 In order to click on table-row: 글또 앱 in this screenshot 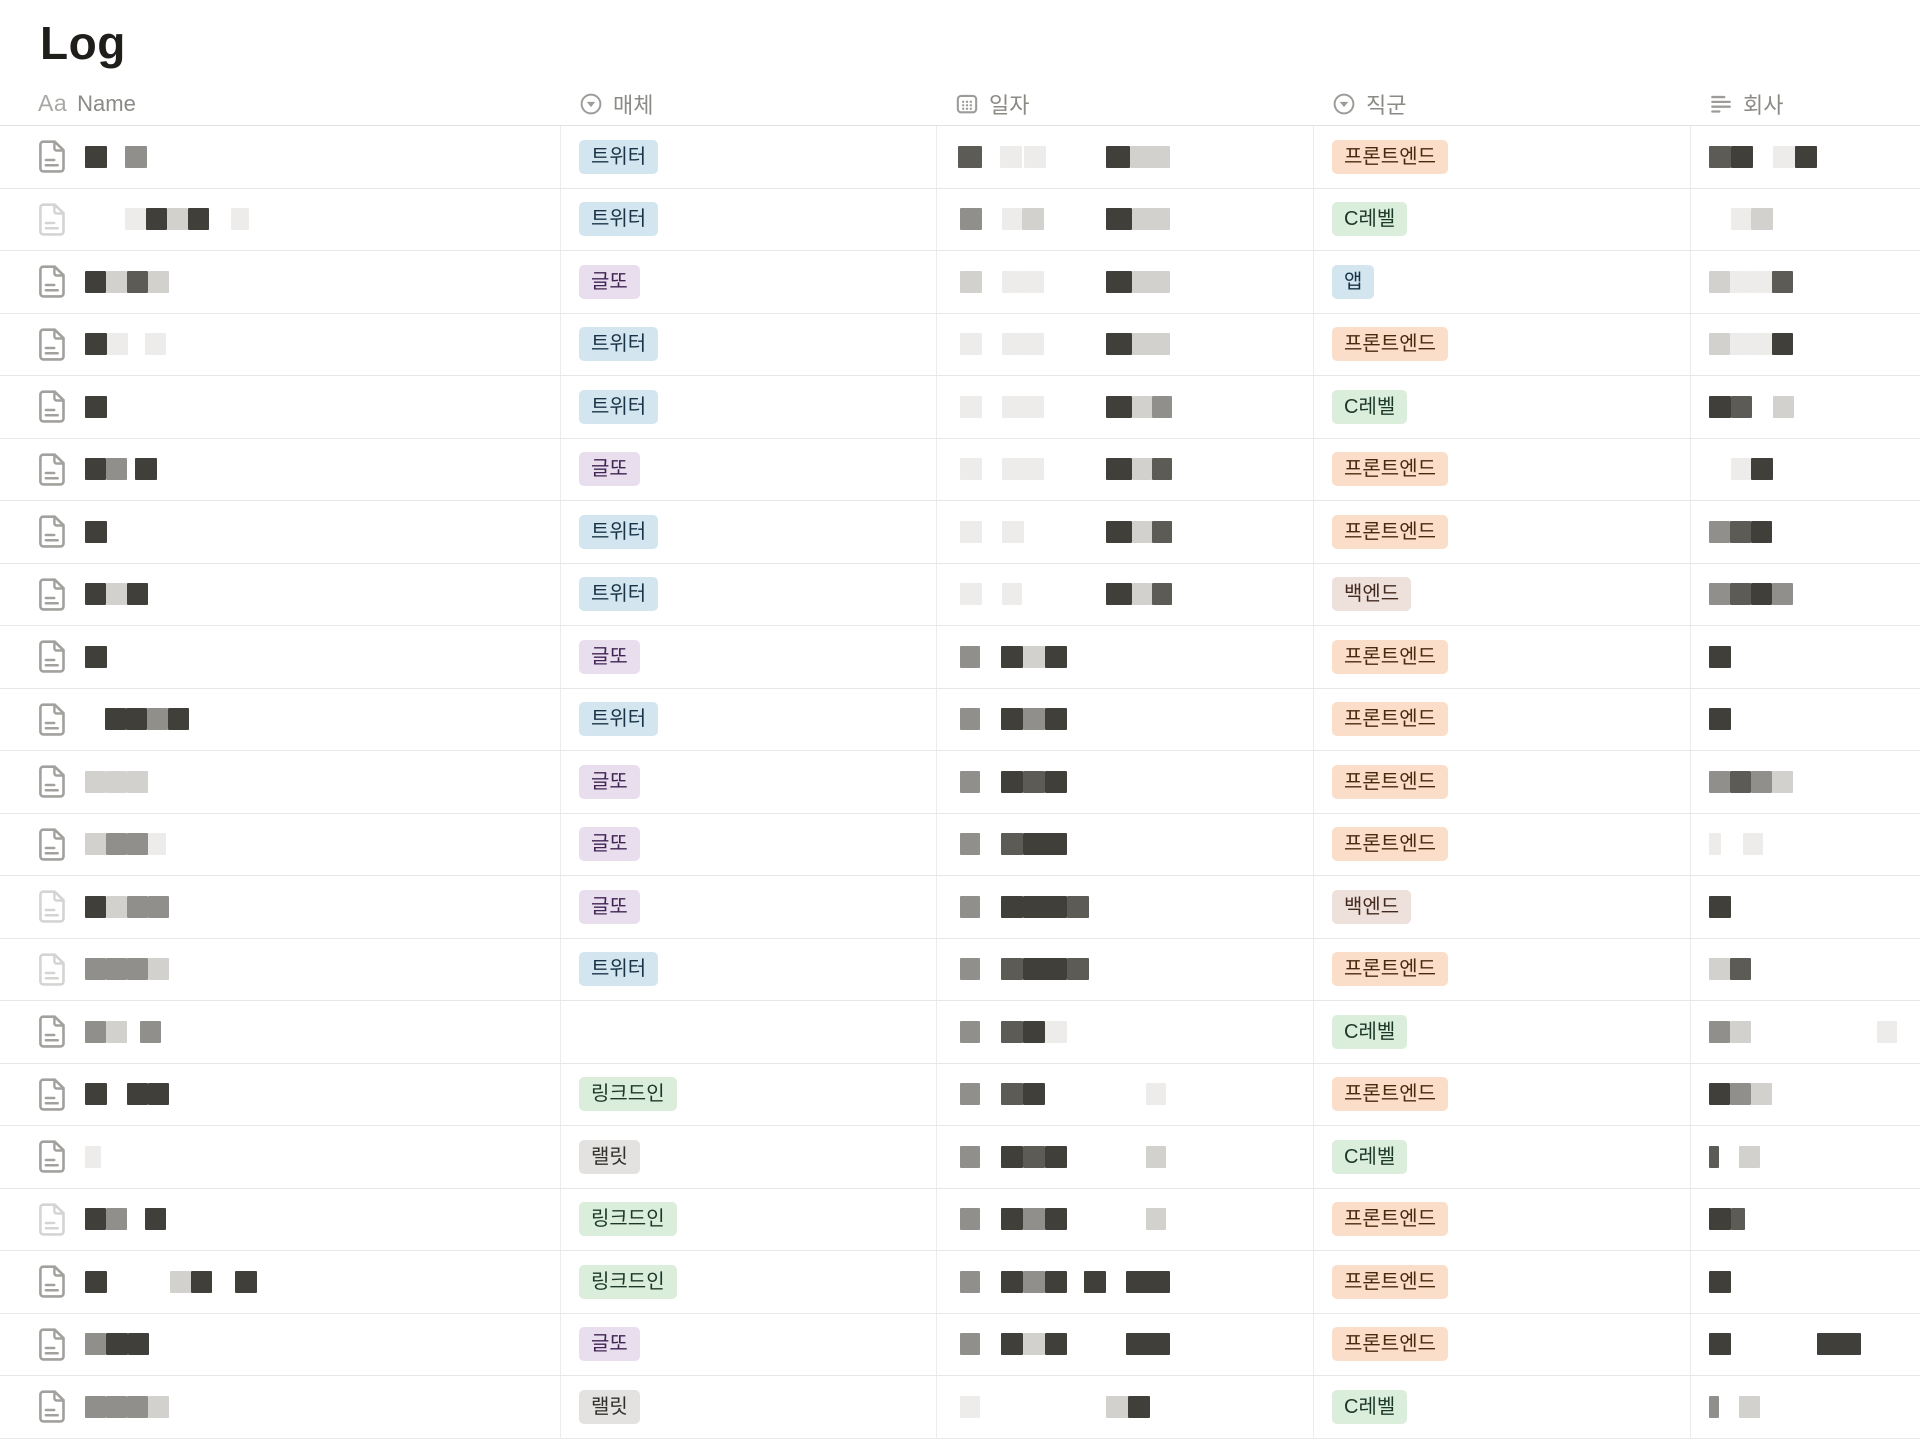, I will do `click(960, 282)`.